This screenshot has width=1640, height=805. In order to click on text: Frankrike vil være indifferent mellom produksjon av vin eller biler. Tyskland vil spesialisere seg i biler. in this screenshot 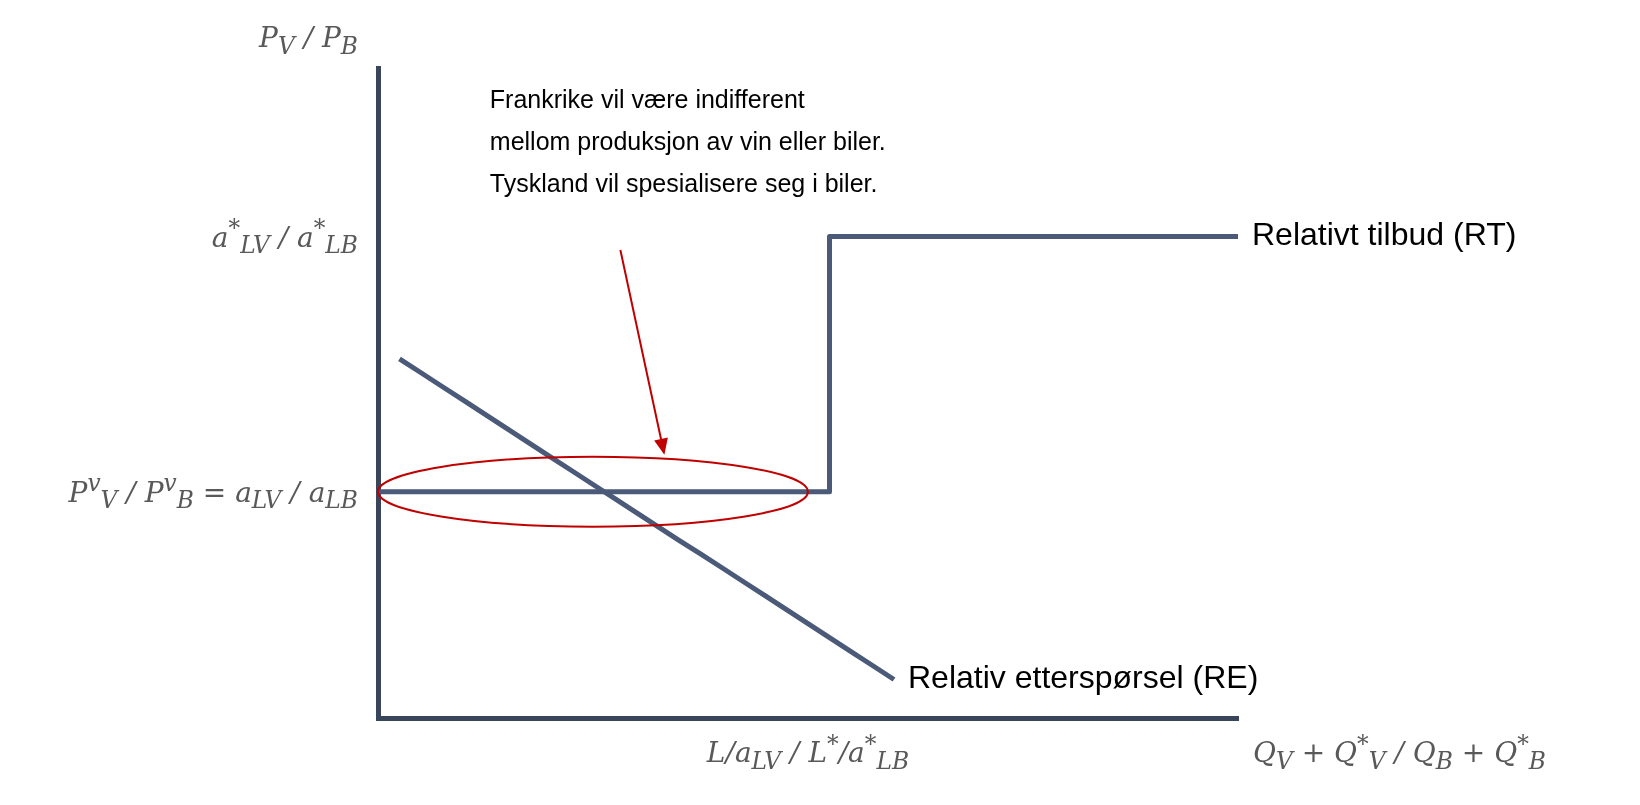, I will do `click(687, 141)`.